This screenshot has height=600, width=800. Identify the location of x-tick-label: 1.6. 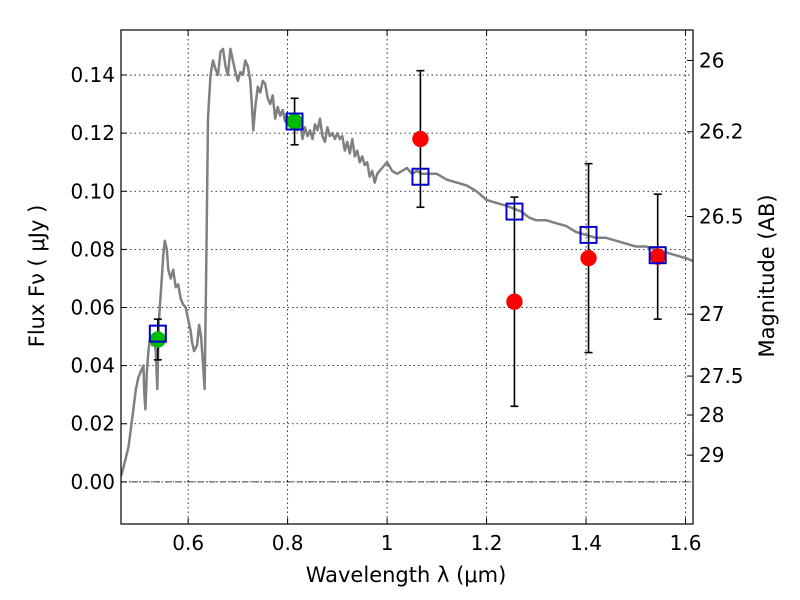
(686, 543).